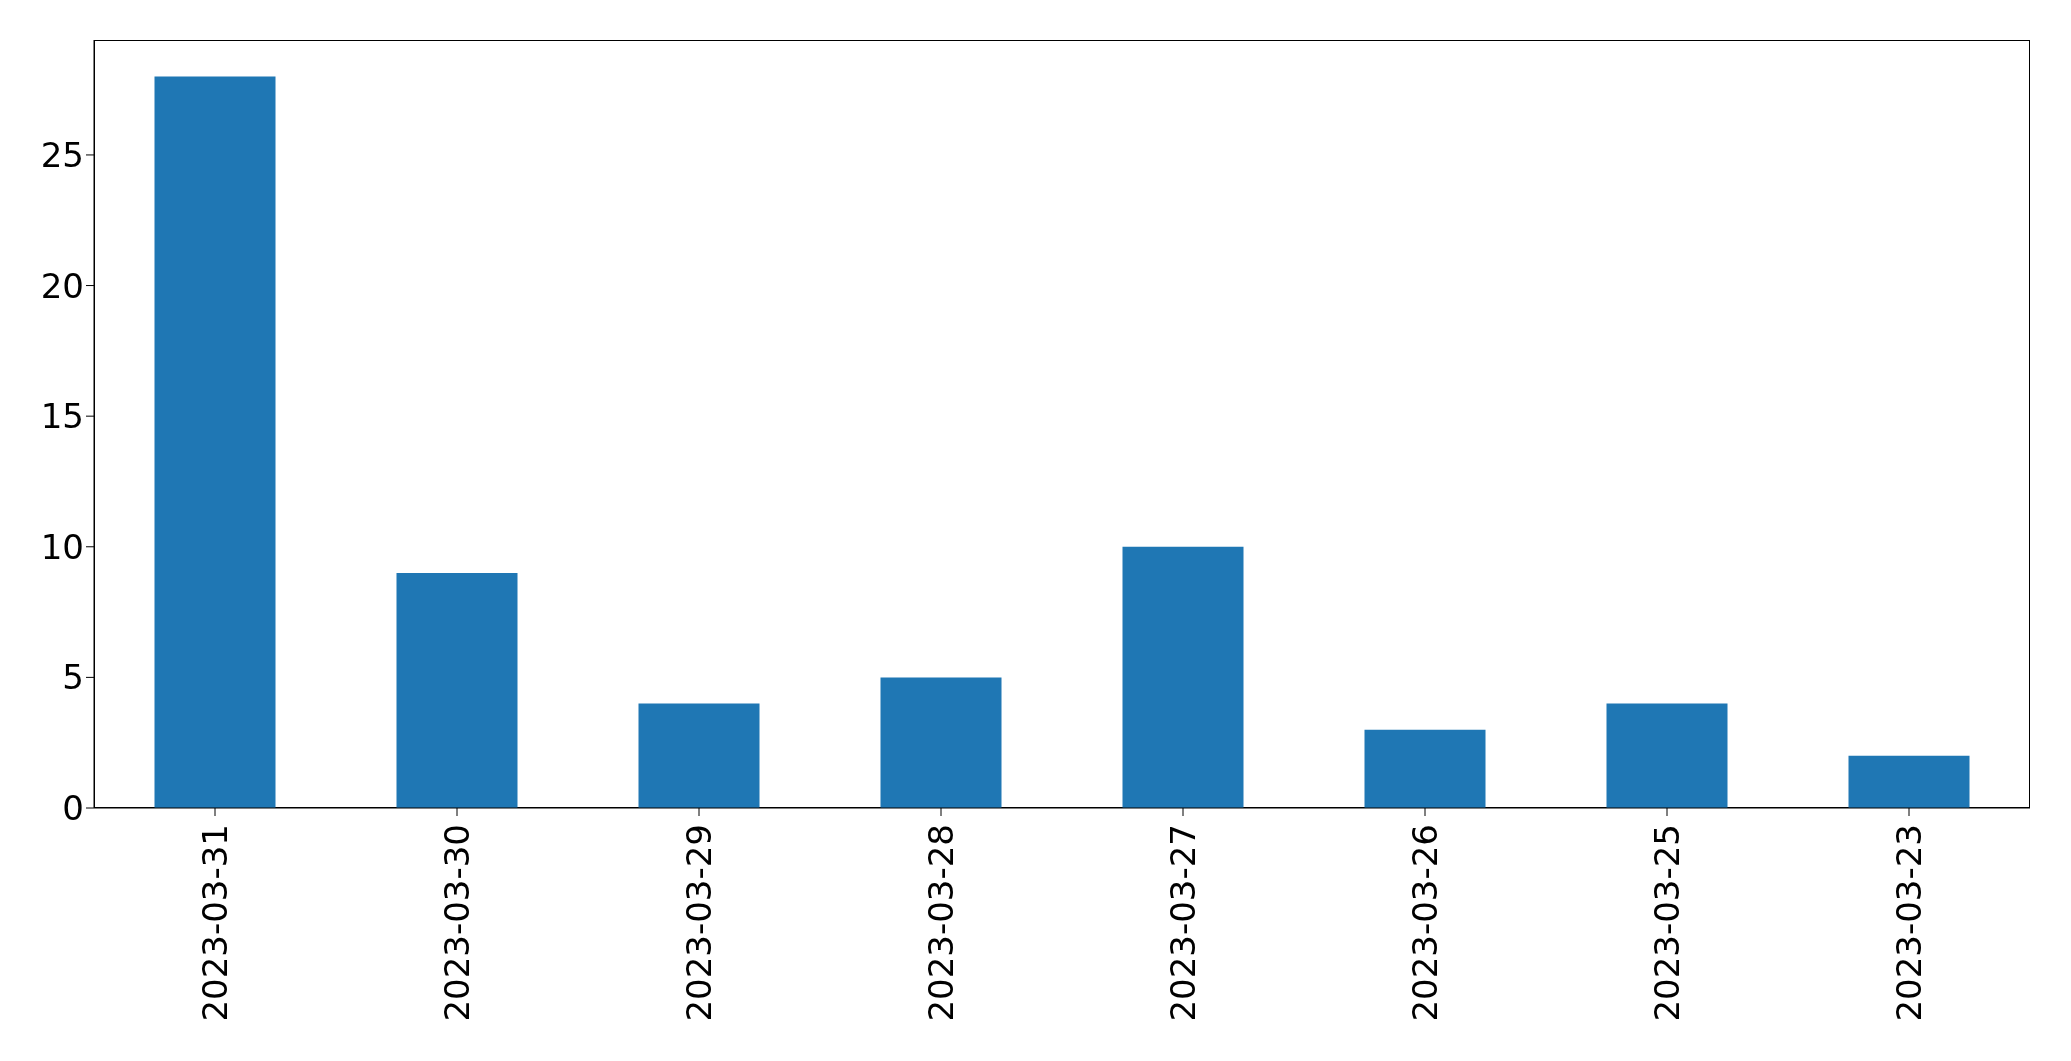 The height and width of the screenshot is (1061, 2071). I want to click on x-tick-label: 2023-03-23, so click(1909, 923).